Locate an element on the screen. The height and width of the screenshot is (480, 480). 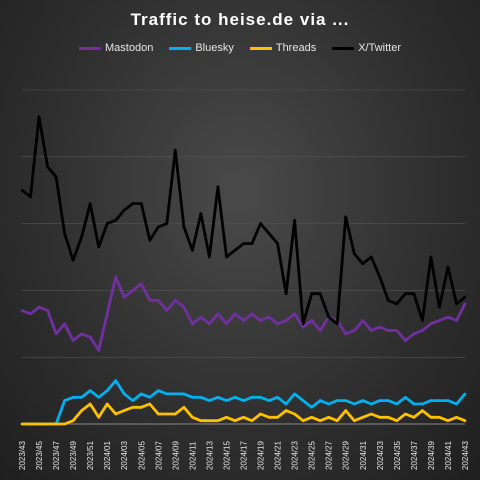
series-mastodon is located at coordinates (243, 313).